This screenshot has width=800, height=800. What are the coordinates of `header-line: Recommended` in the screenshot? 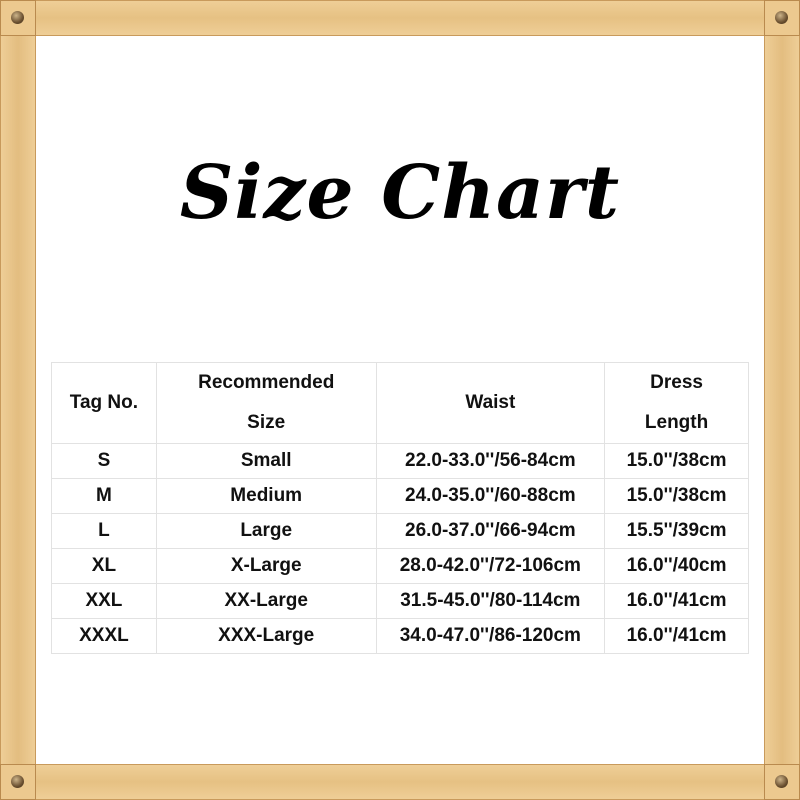 It's located at (266, 382).